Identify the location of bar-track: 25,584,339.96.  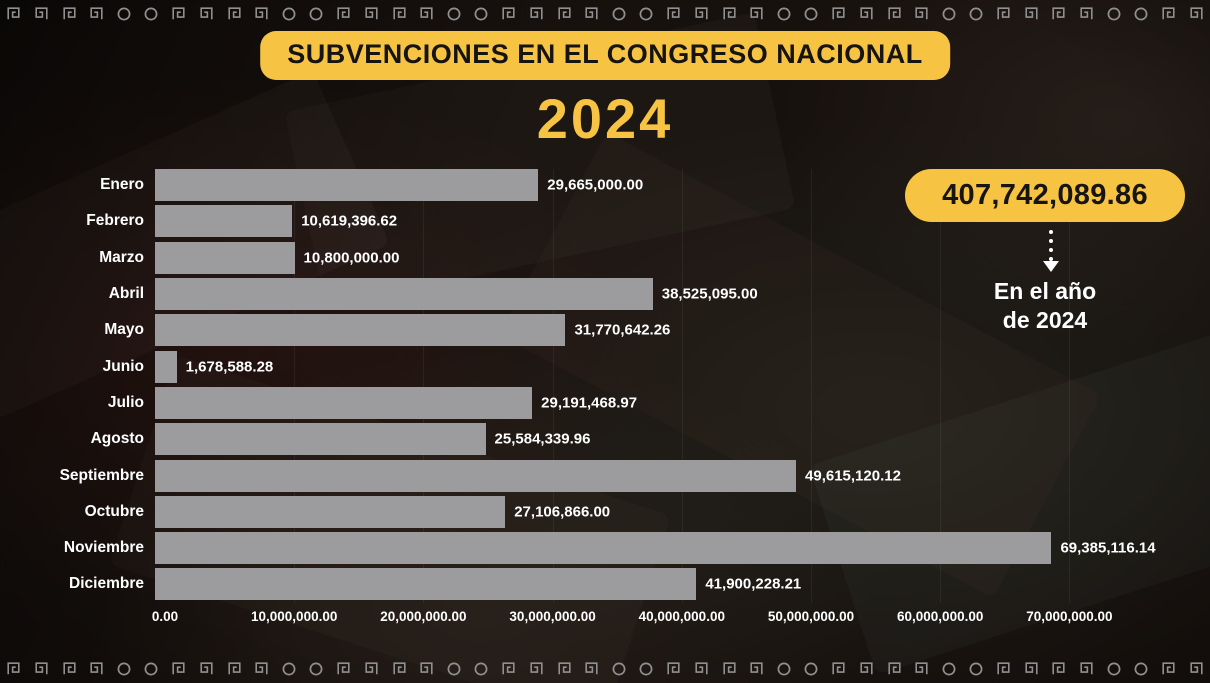
(682, 439).